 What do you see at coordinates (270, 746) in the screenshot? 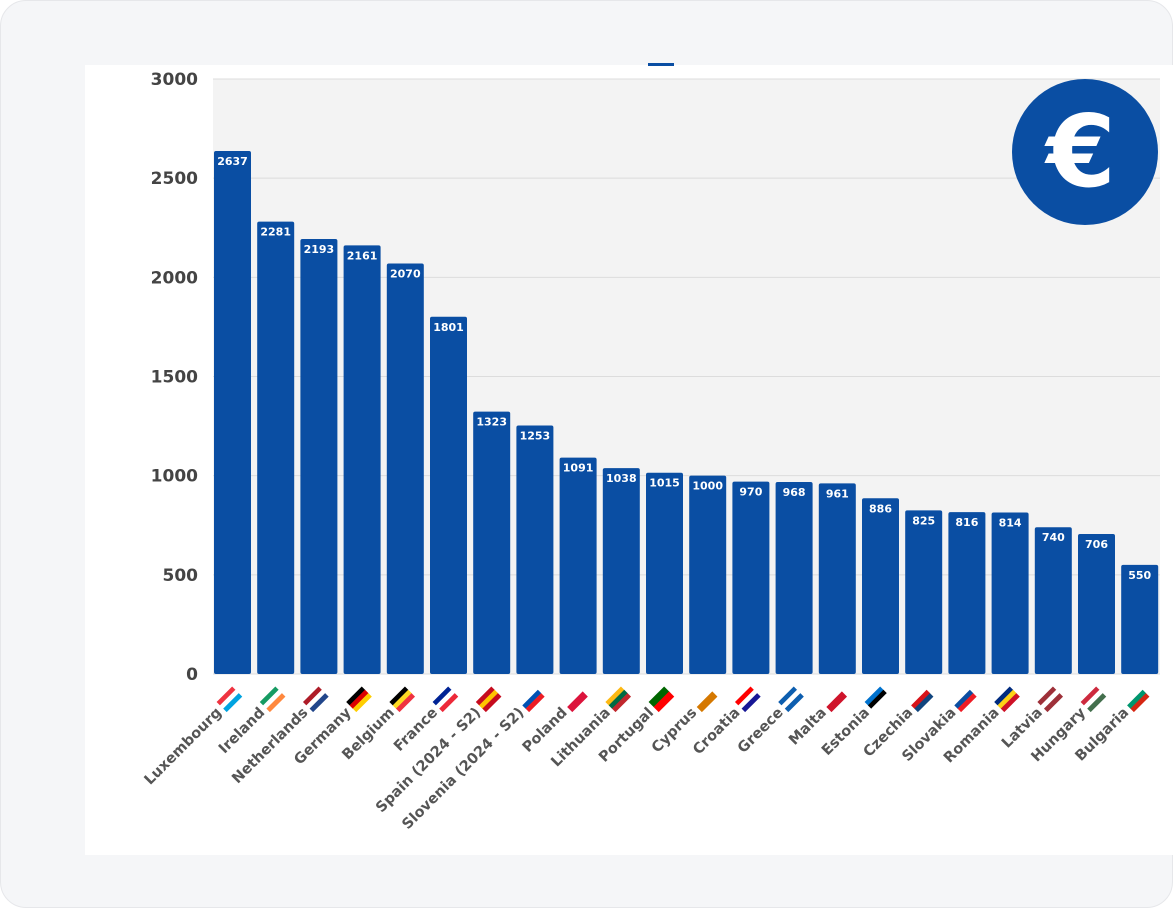
I see `x-tick-label: Netherlands` at bounding box center [270, 746].